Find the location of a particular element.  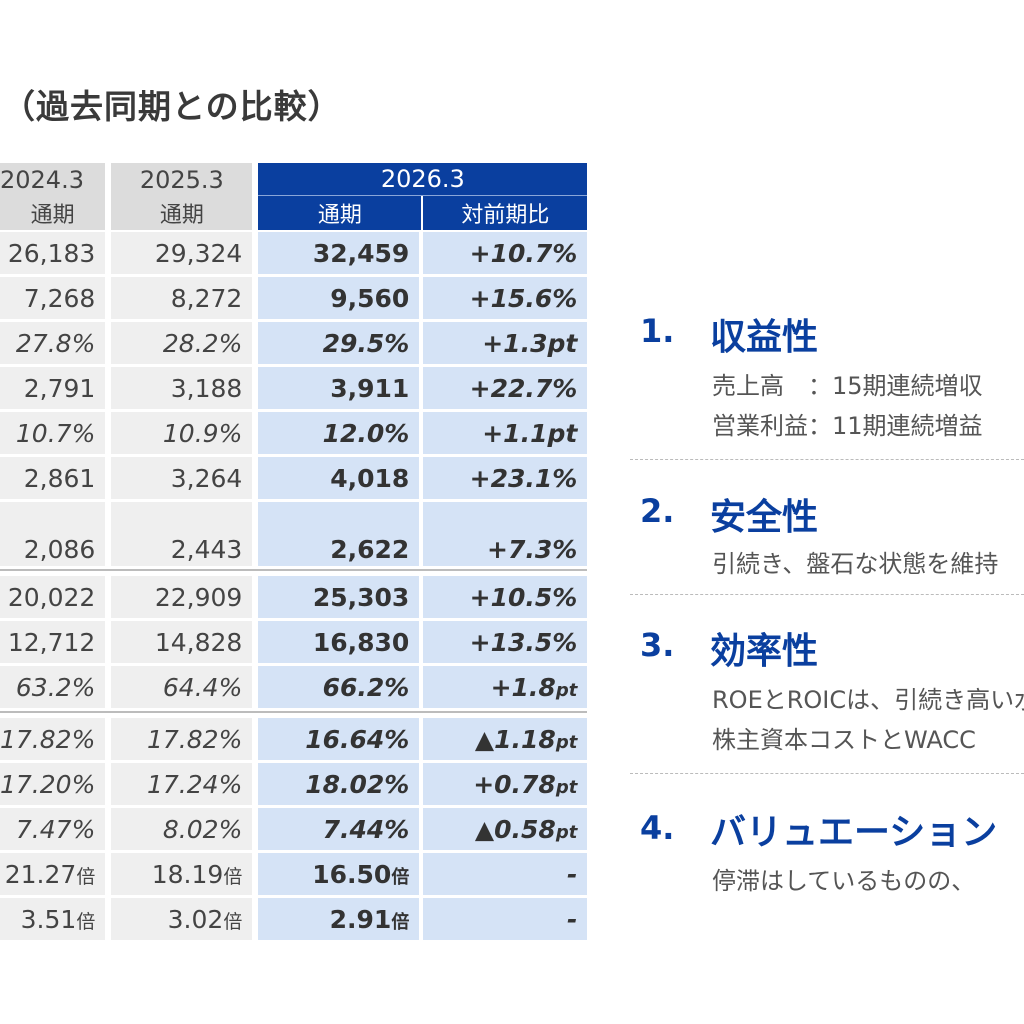

cell-2024: 2,086 is located at coordinates (56, 535).